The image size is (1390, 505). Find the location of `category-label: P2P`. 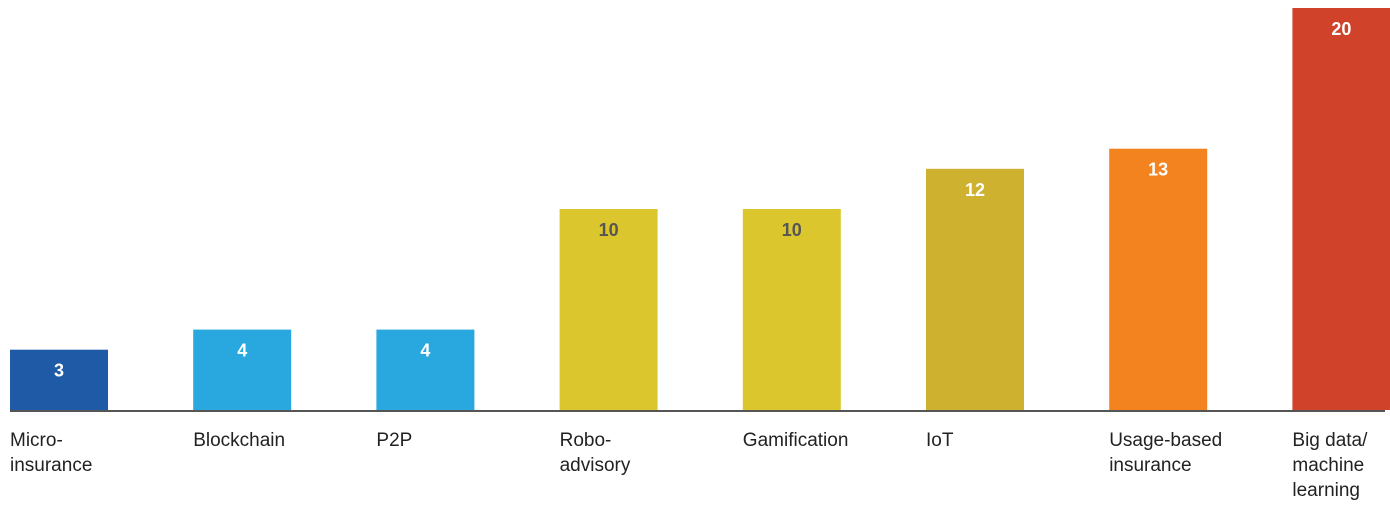

category-label: P2P is located at coordinates (394, 440).